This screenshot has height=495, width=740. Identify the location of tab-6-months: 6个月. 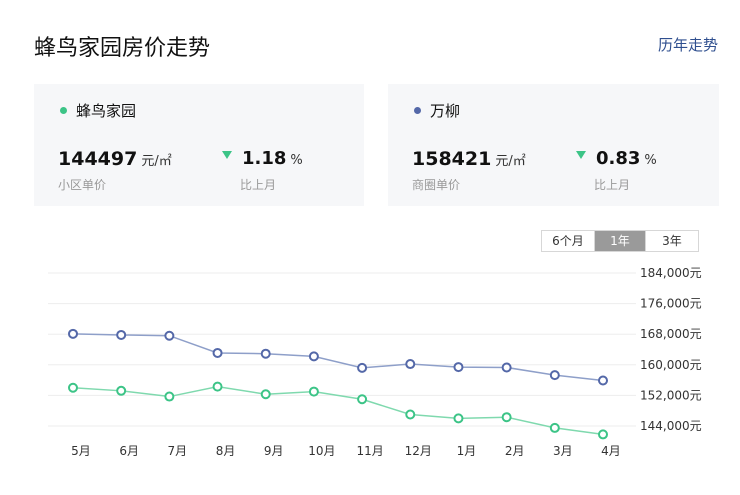
(568, 241).